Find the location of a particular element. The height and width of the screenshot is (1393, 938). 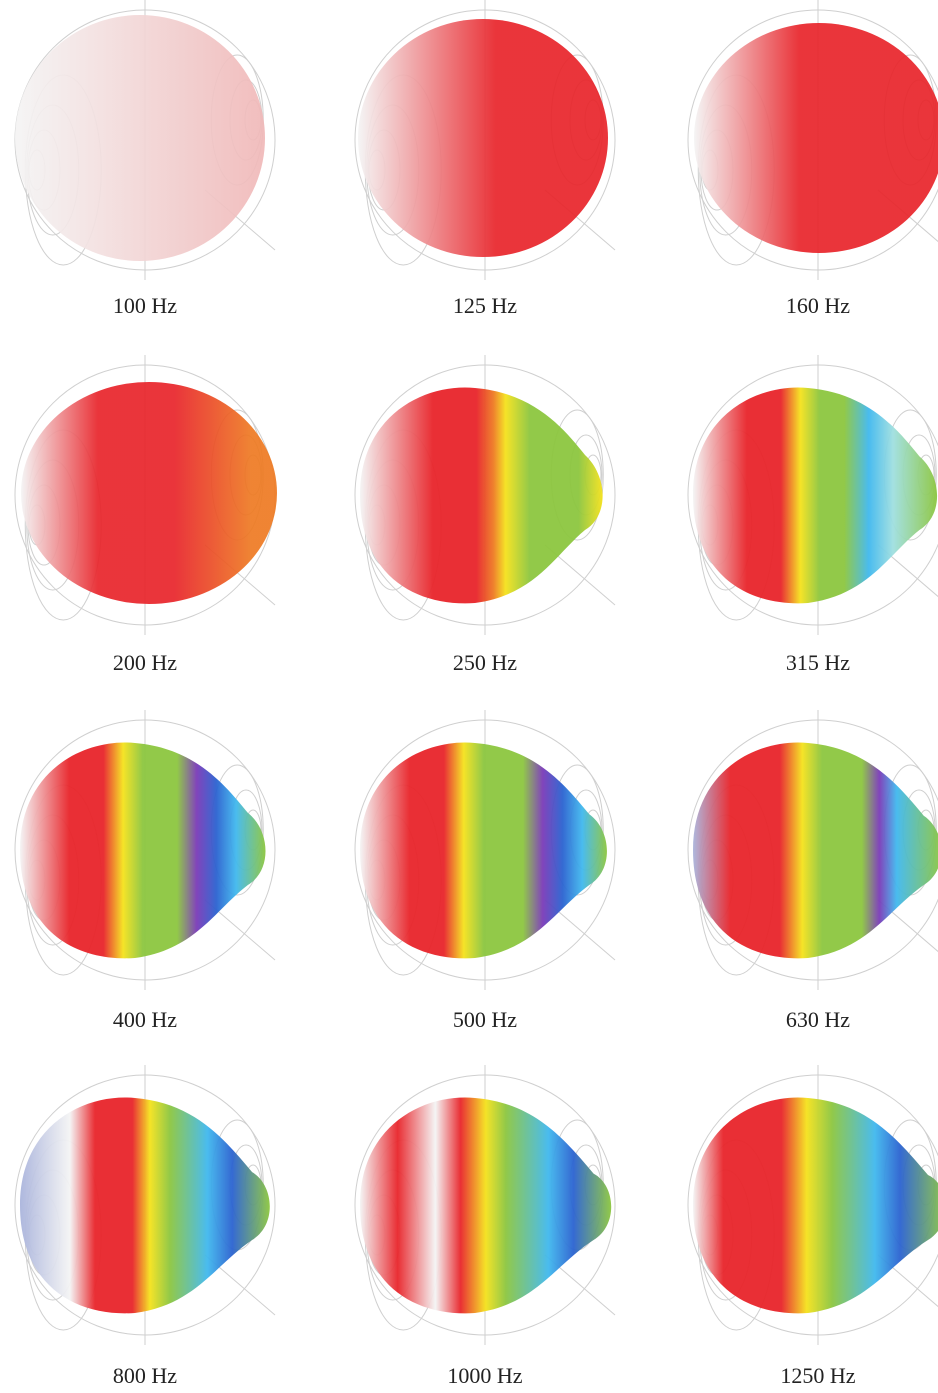

panel-label: 630 Hz is located at coordinates (818, 1019).